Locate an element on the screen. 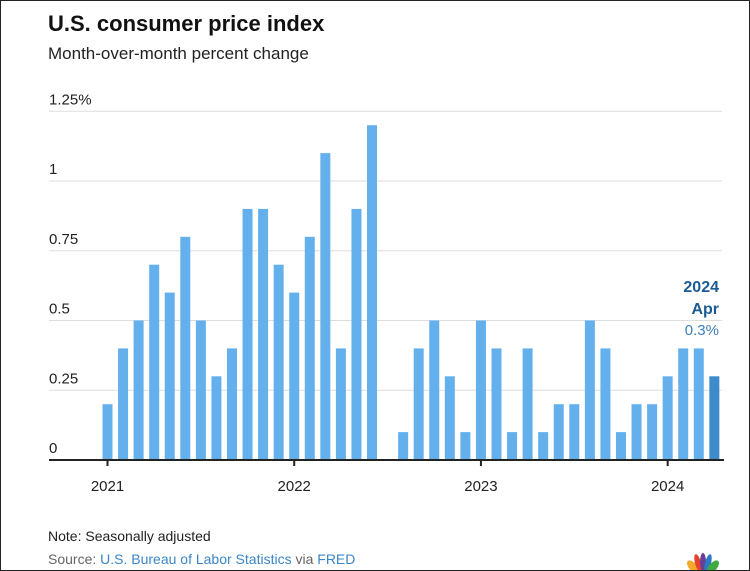  annotation-month: Apr is located at coordinates (705, 309).